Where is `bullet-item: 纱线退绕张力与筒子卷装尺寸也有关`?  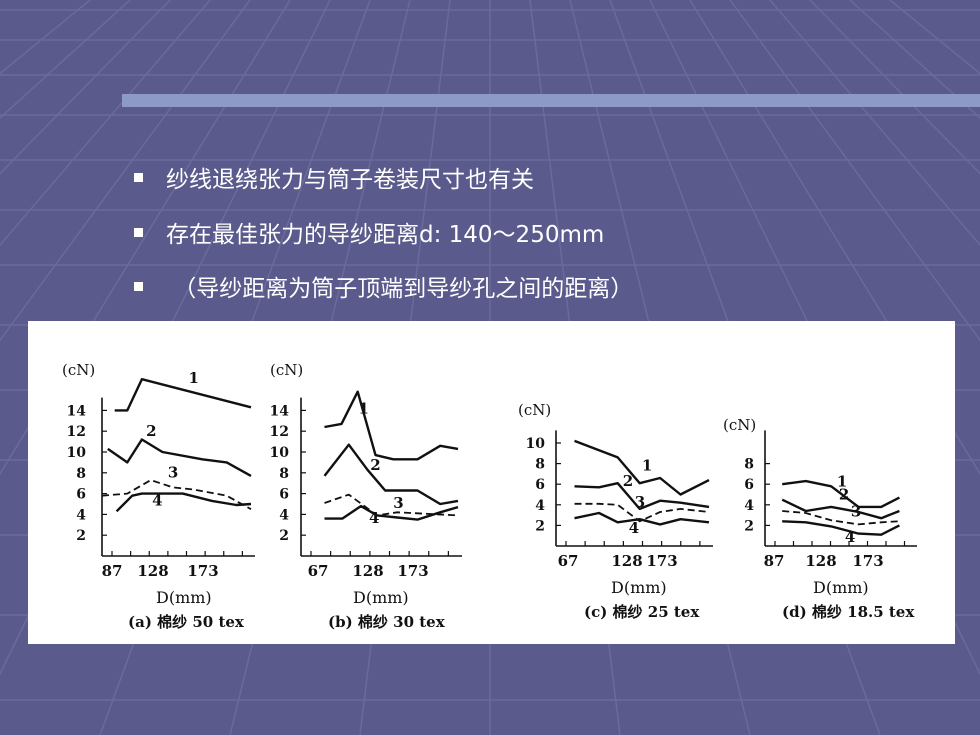 bullet-item: 纱线退绕张力与筒子卷装尺寸也有关 is located at coordinates (334, 177).